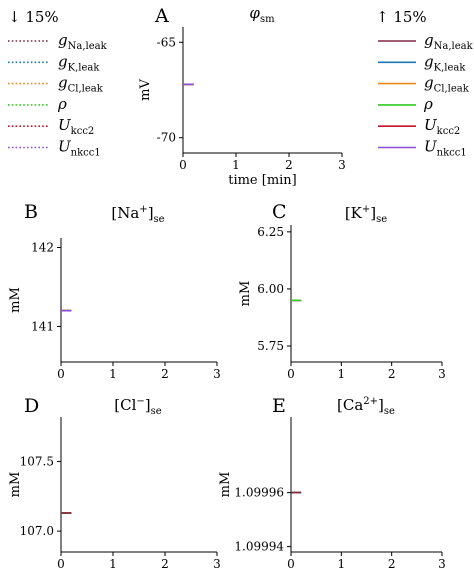 The height and width of the screenshot is (569, 474). I want to click on chart-panel-c: C [K+]se 0 1 2 3 6.25 6.00 5.75 mM, so click(342, 291).